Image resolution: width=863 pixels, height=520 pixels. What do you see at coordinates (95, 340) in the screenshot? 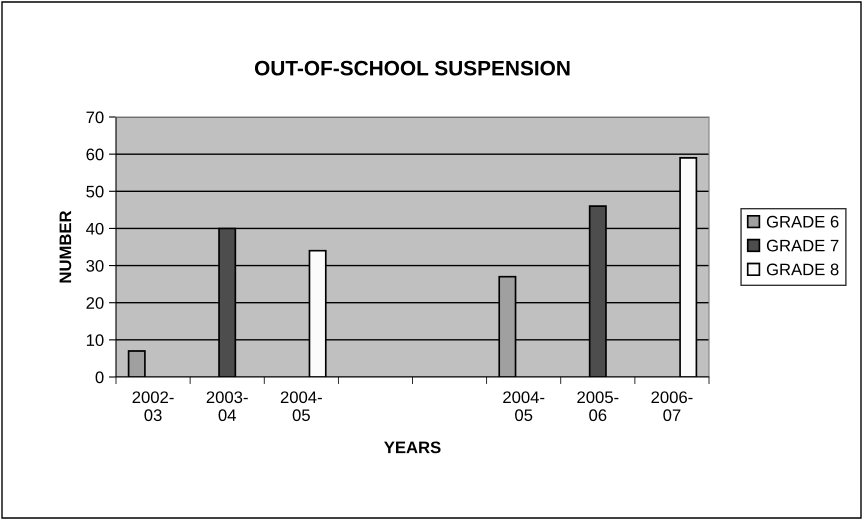
I see `y-tick-label: 10` at bounding box center [95, 340].